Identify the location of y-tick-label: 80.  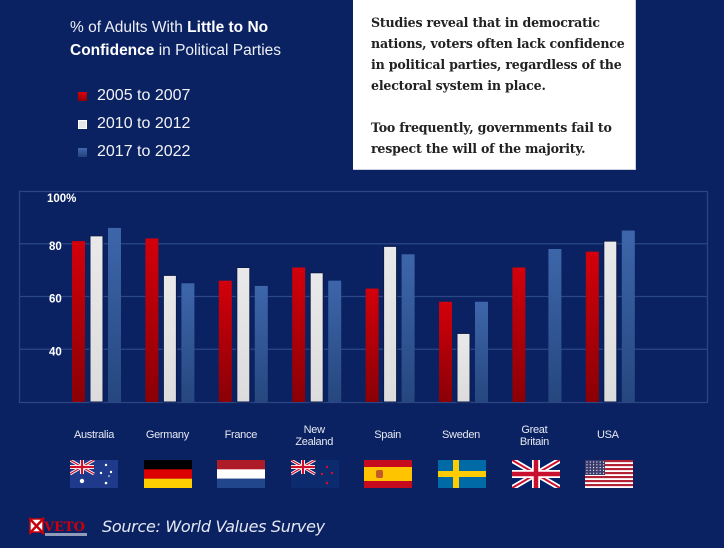
(55, 247).